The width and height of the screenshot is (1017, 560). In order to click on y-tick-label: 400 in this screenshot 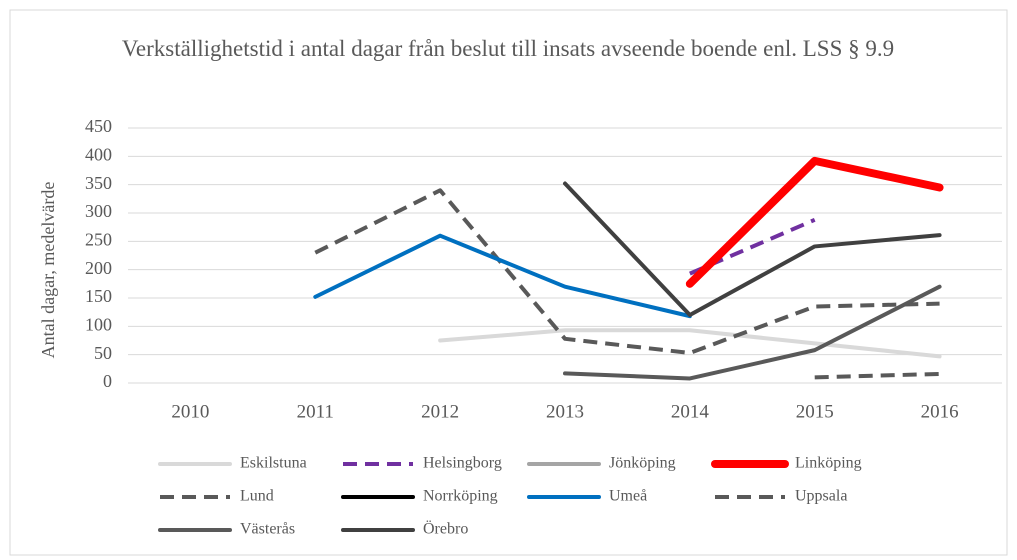, I will do `click(98, 154)`.